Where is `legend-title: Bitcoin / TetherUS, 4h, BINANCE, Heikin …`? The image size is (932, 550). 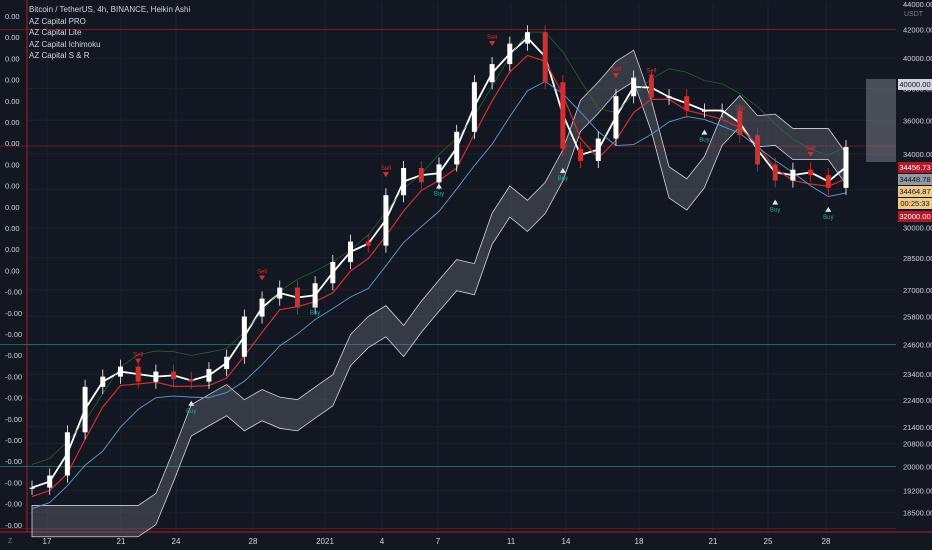
legend-title: Bitcoin / TetherUS, 4h, BINANCE, Heikin … is located at coordinates (110, 9).